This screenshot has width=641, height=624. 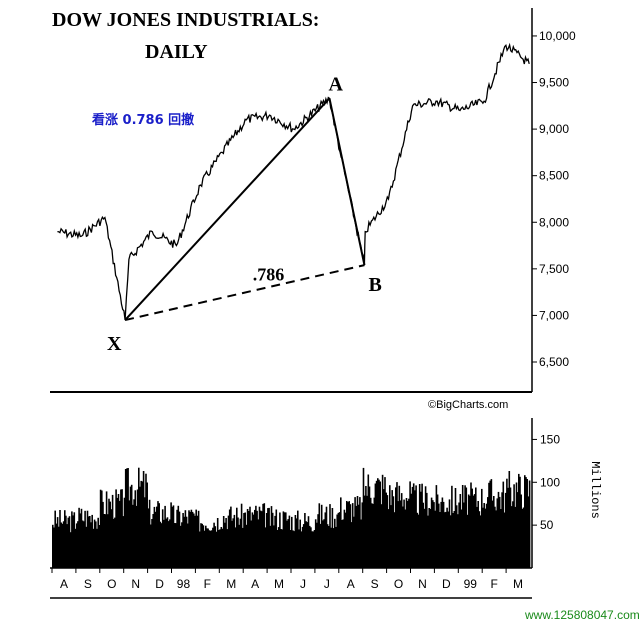 What do you see at coordinates (550, 482) in the screenshot?
I see `volume-y-tick-label: 100` at bounding box center [550, 482].